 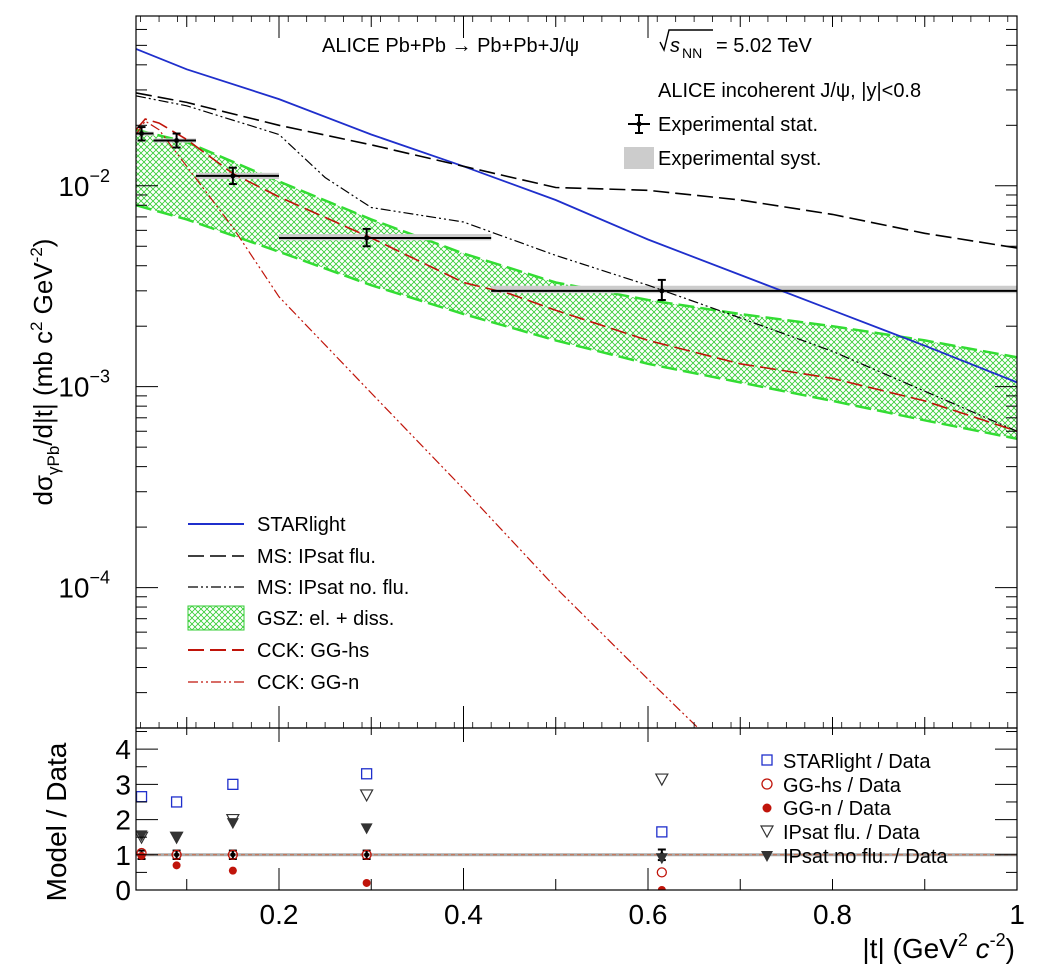 What do you see at coordinates (865, 857) in the screenshot?
I see `legend-ratio-ipsat-noflu: IPsat no flu. / Data` at bounding box center [865, 857].